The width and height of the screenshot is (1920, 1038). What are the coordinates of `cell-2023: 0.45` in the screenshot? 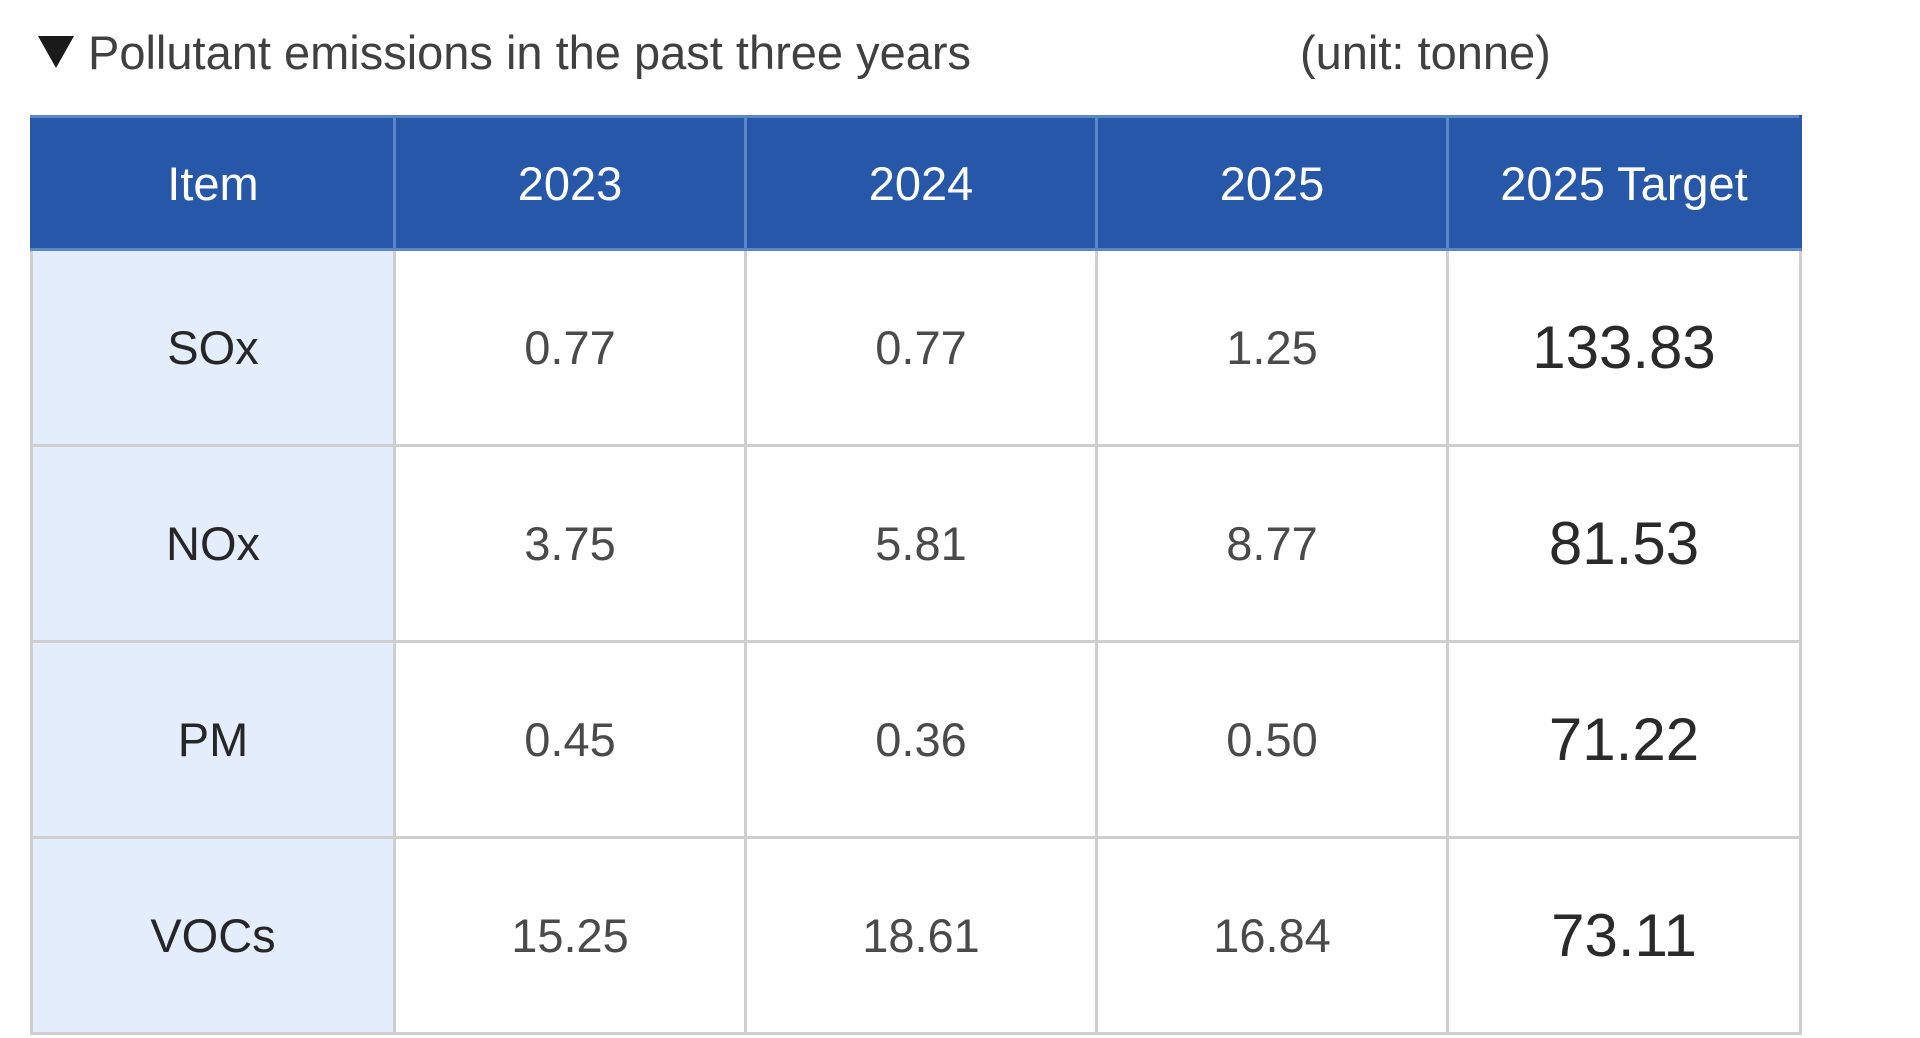 It's located at (570, 739).